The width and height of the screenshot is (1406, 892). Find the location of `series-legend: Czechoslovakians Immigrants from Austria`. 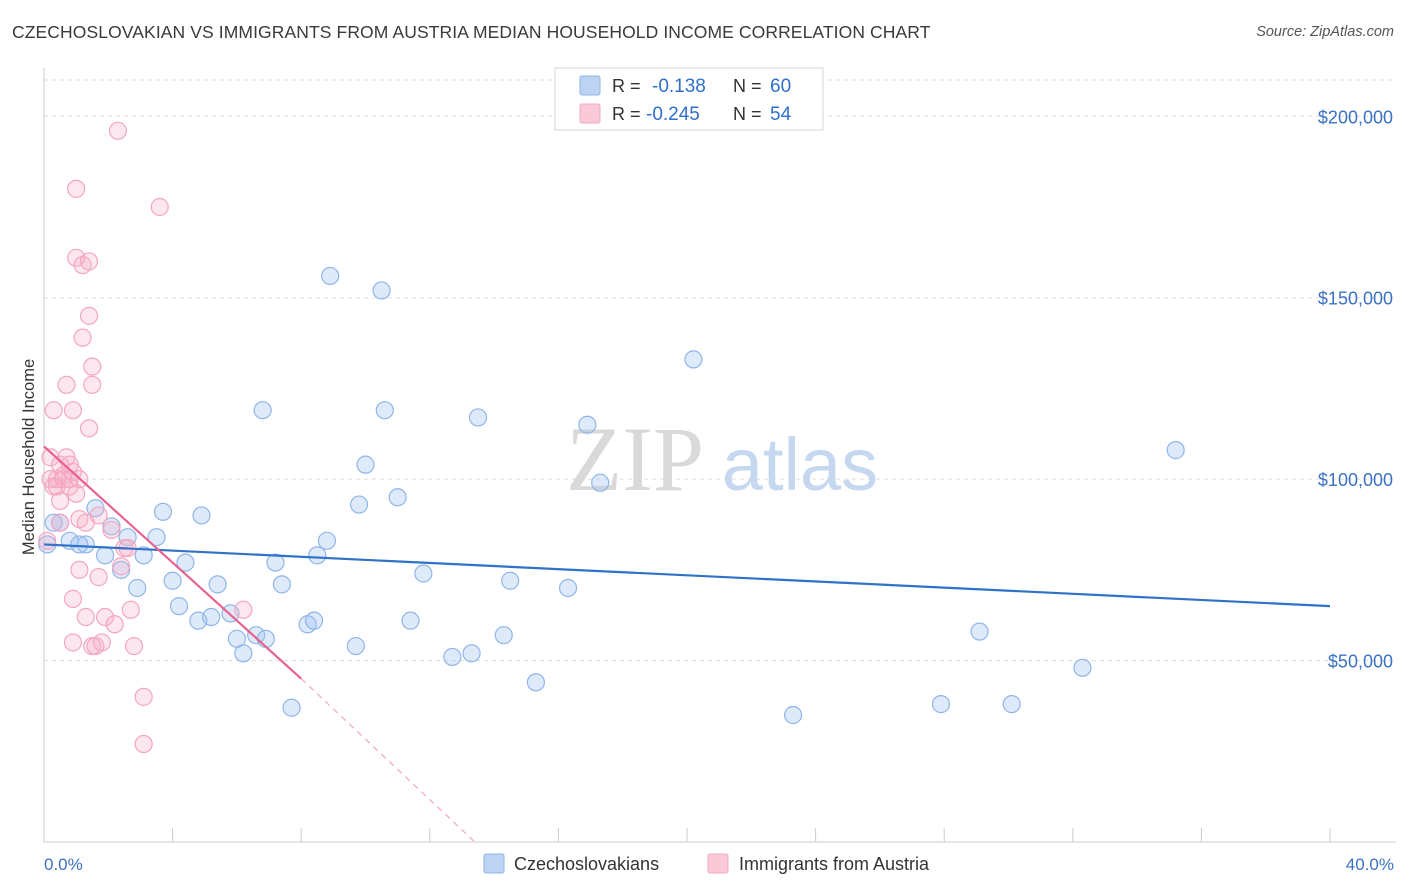

series-legend: Czechoslovakians Immigrants from Austria is located at coordinates (706, 863).